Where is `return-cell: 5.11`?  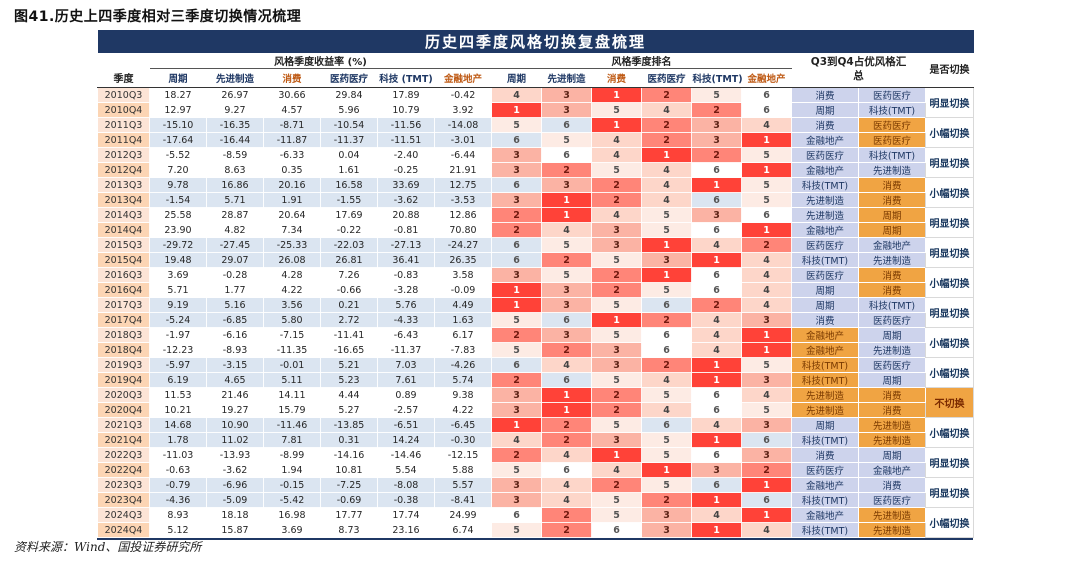
return-cell: 5.11 is located at coordinates (292, 380).